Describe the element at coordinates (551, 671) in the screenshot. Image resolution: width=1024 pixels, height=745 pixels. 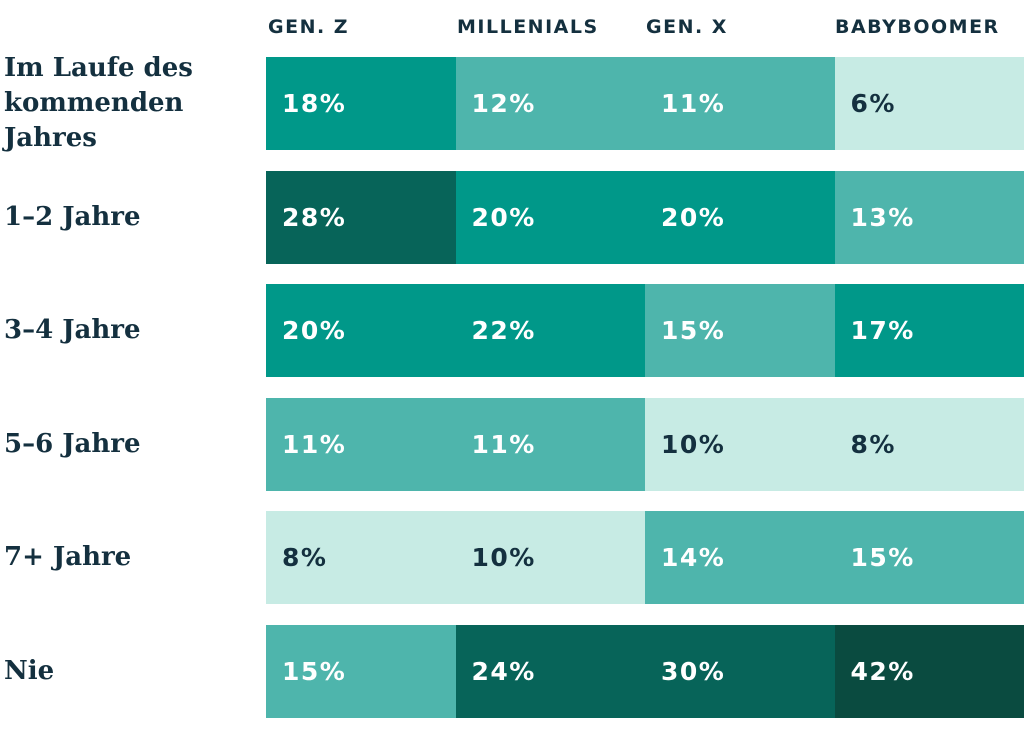
I see `heatmap-cell: 24%` at that location.